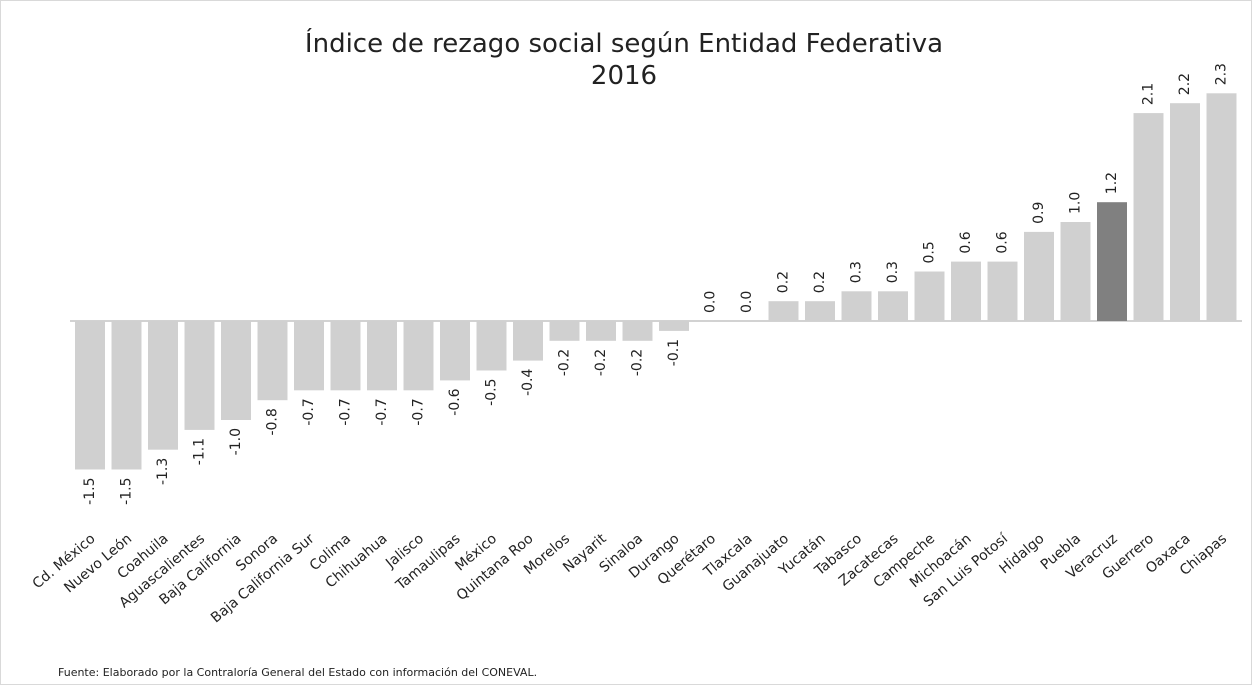 This screenshot has width=1252, height=685. Describe the element at coordinates (1185, 84) in the screenshot. I see `value-label: 2.2` at that location.